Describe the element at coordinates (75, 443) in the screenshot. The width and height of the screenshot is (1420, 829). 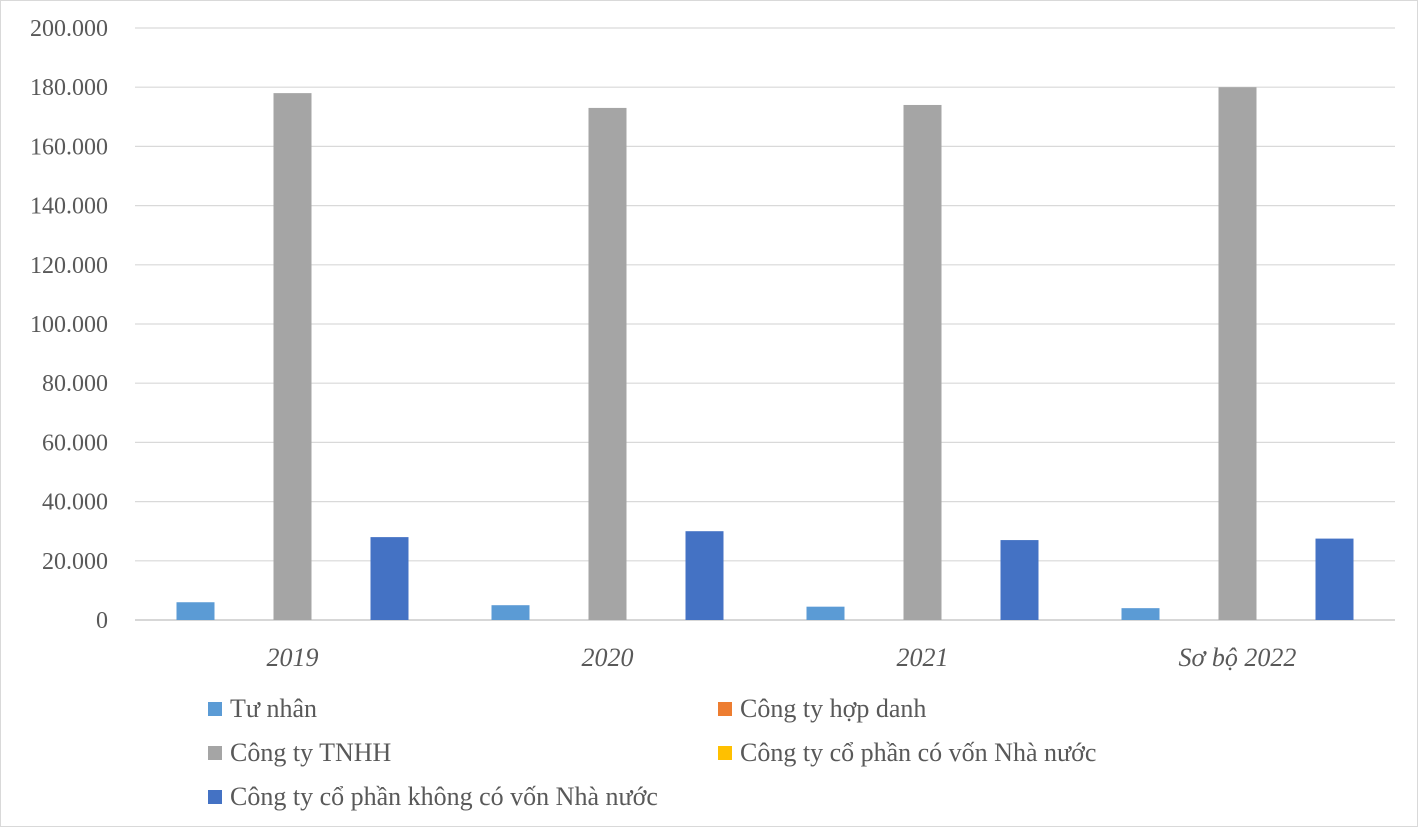
I see `y-tick-label: 60.000` at that location.